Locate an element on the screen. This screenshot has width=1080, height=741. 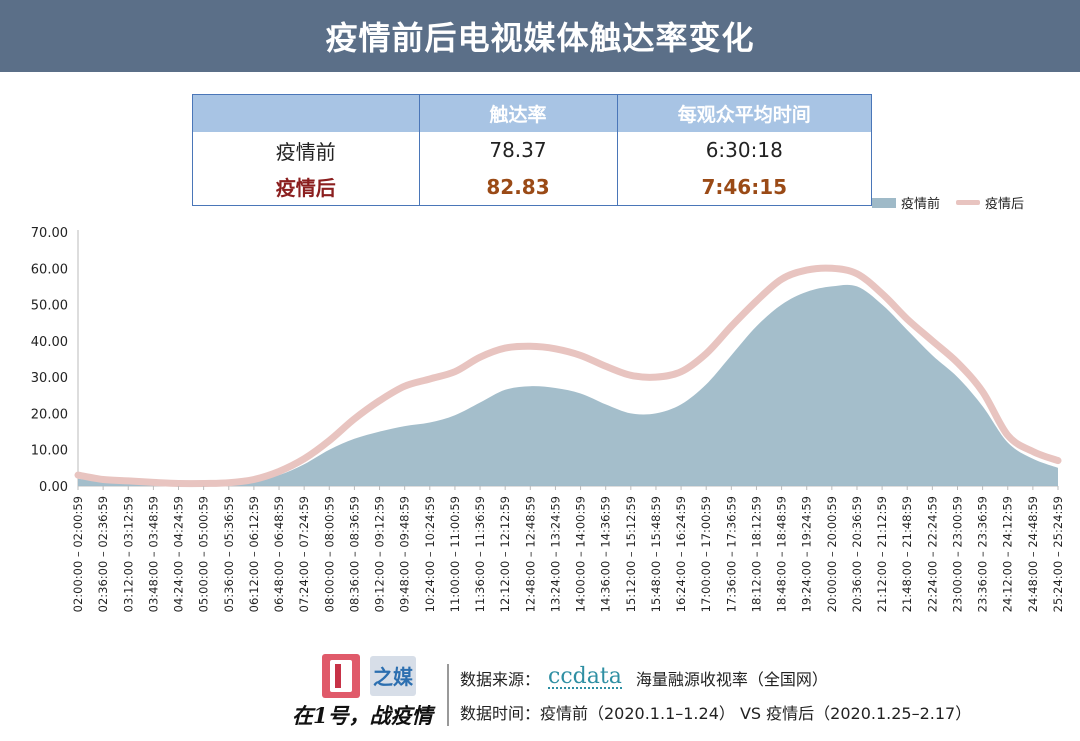
x-tick-label: 09:48:00 – 09:48:59 is located at coordinates (405, 554).